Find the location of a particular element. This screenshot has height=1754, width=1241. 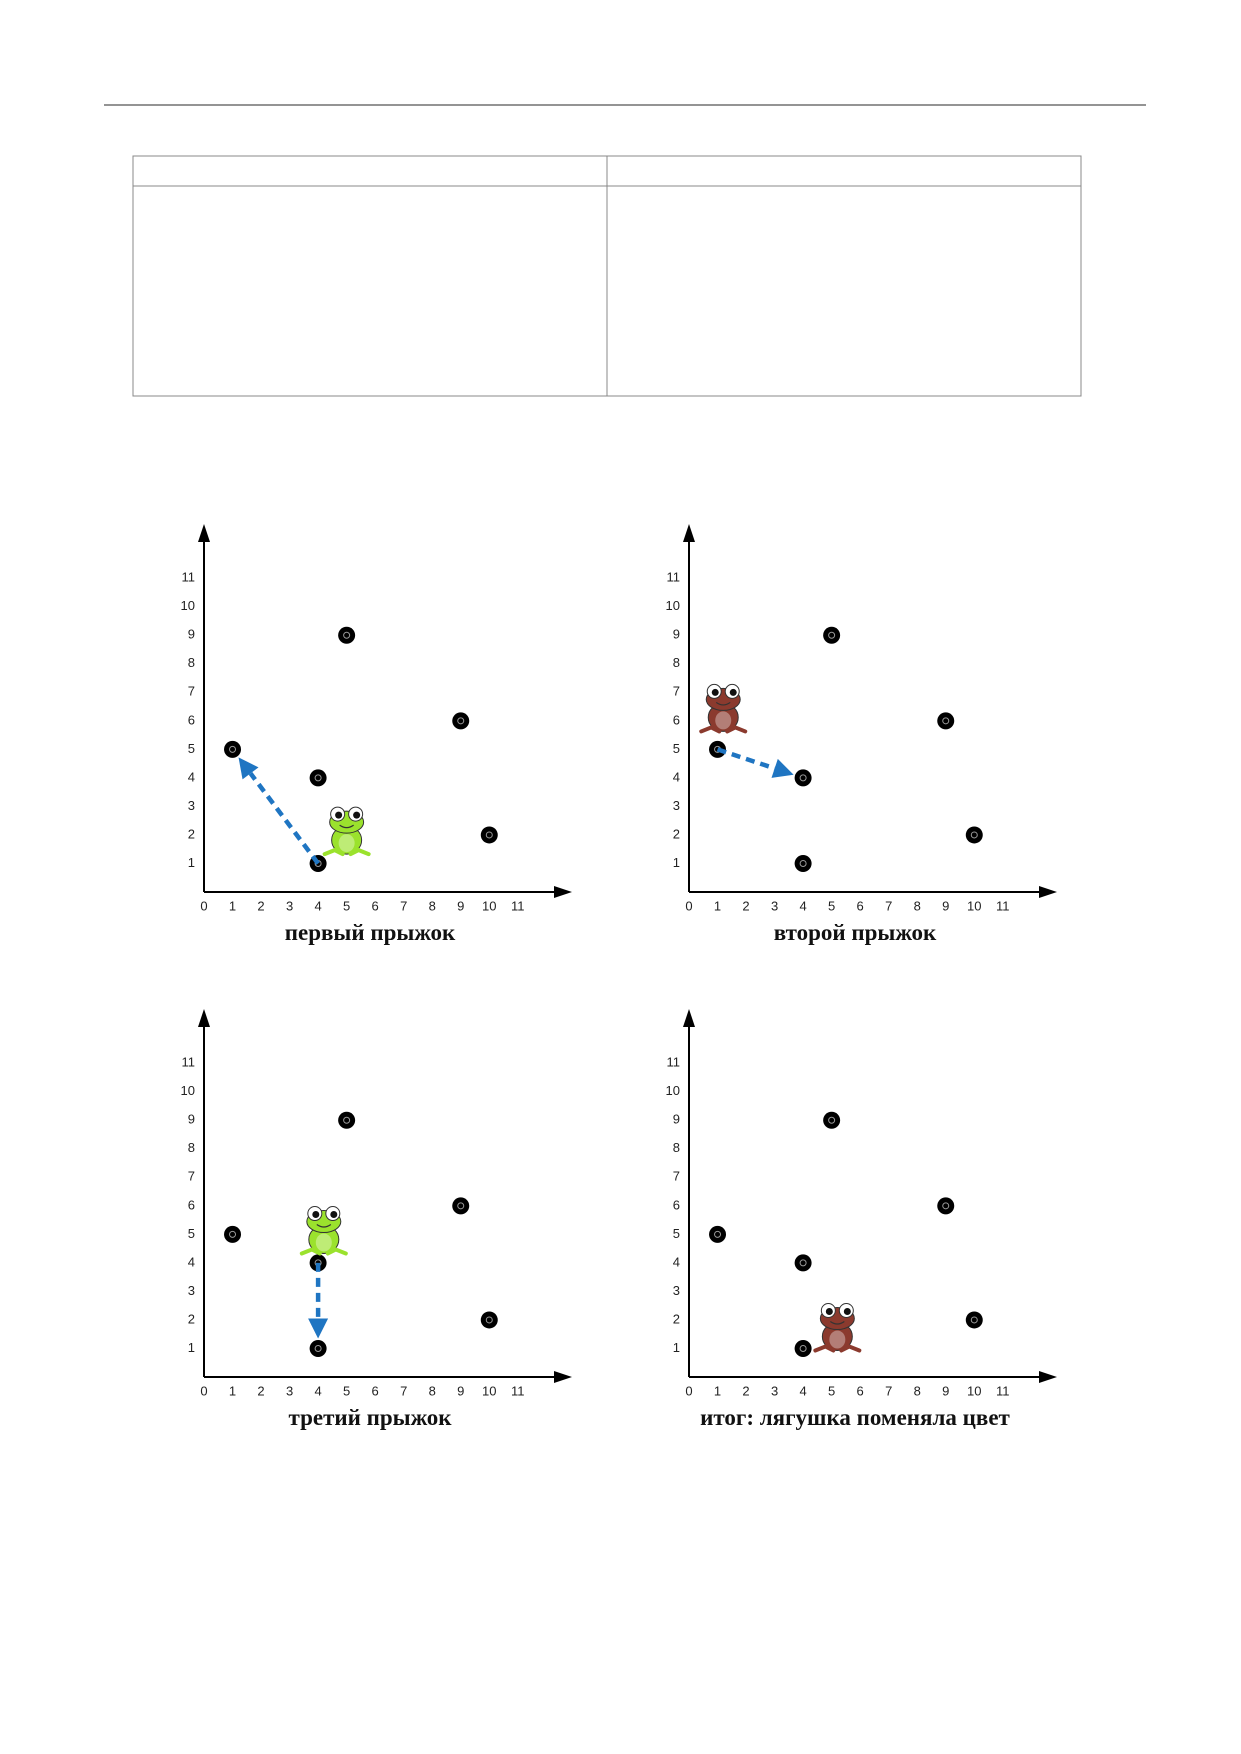

x-tick-label: 6 is located at coordinates (375, 905).